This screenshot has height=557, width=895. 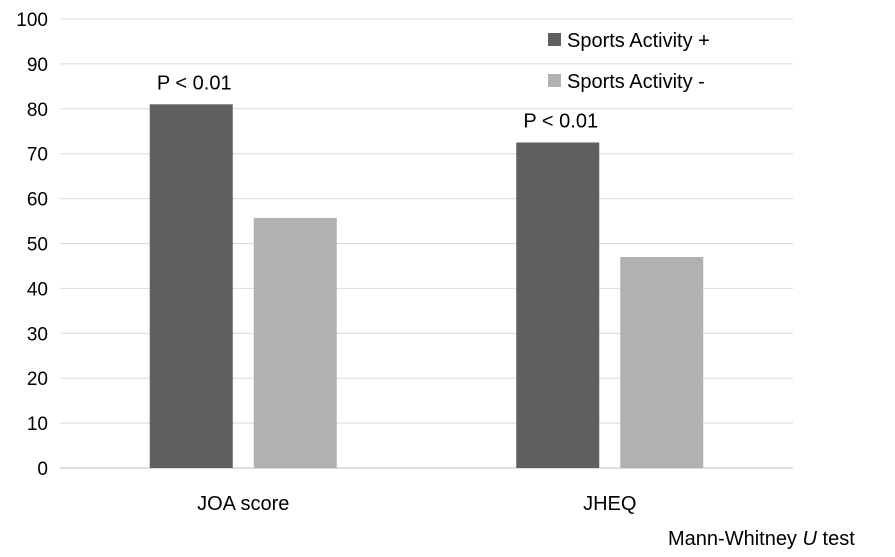 I want to click on y-tick-label: 40, so click(x=37, y=289).